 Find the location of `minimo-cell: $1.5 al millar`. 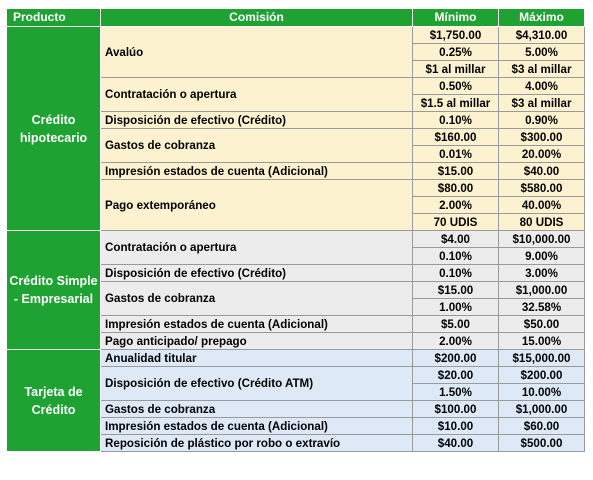

minimo-cell: $1.5 al millar is located at coordinates (455, 103).